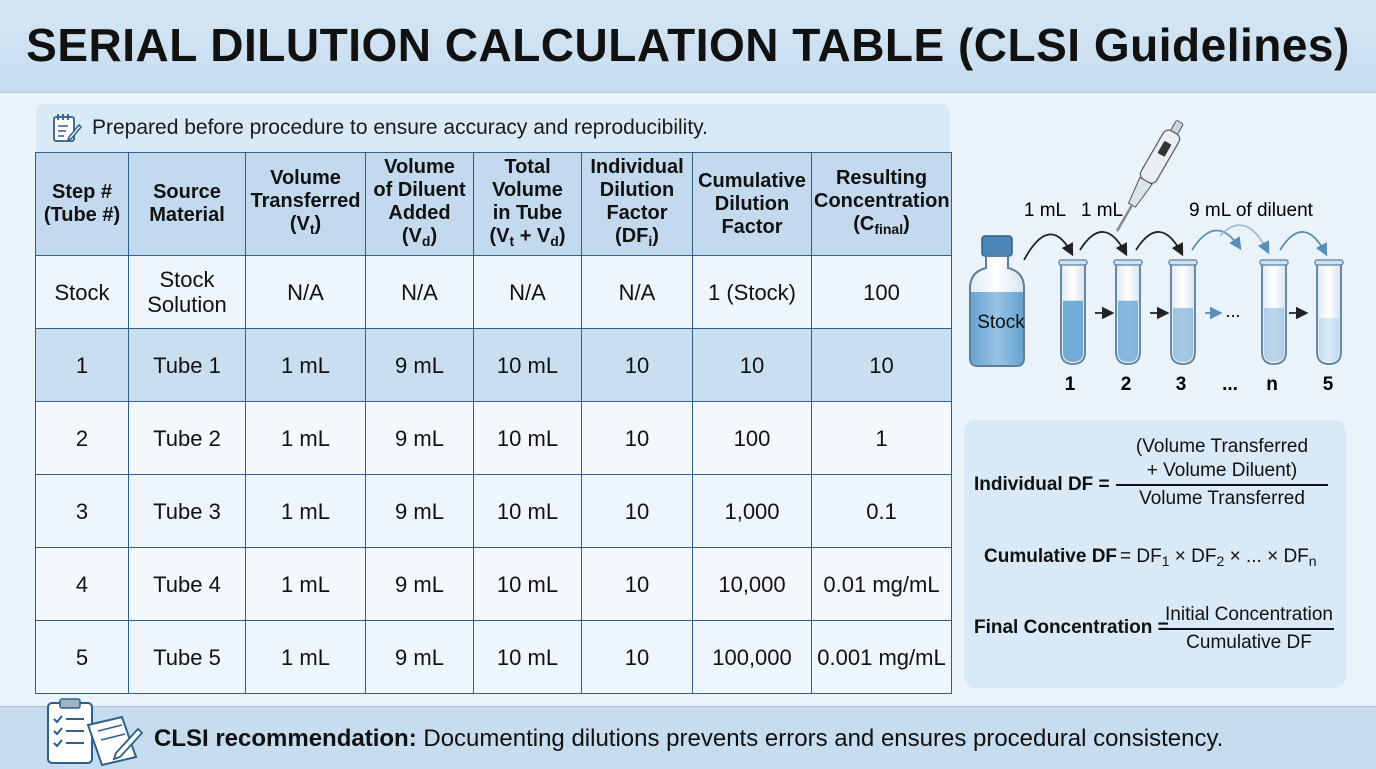 Image resolution: width=1376 pixels, height=769 pixels. I want to click on cell-source: Tube 1, so click(187, 365).